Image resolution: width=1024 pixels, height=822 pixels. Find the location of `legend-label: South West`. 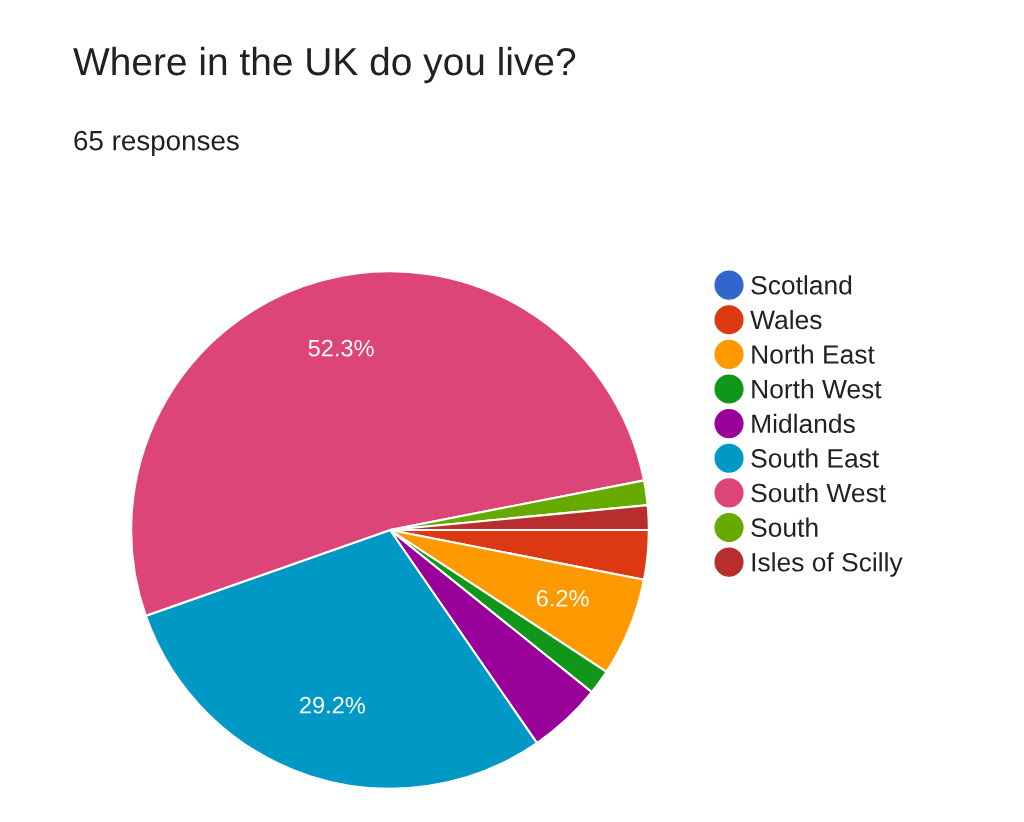

legend-label: South West is located at coordinates (818, 492).